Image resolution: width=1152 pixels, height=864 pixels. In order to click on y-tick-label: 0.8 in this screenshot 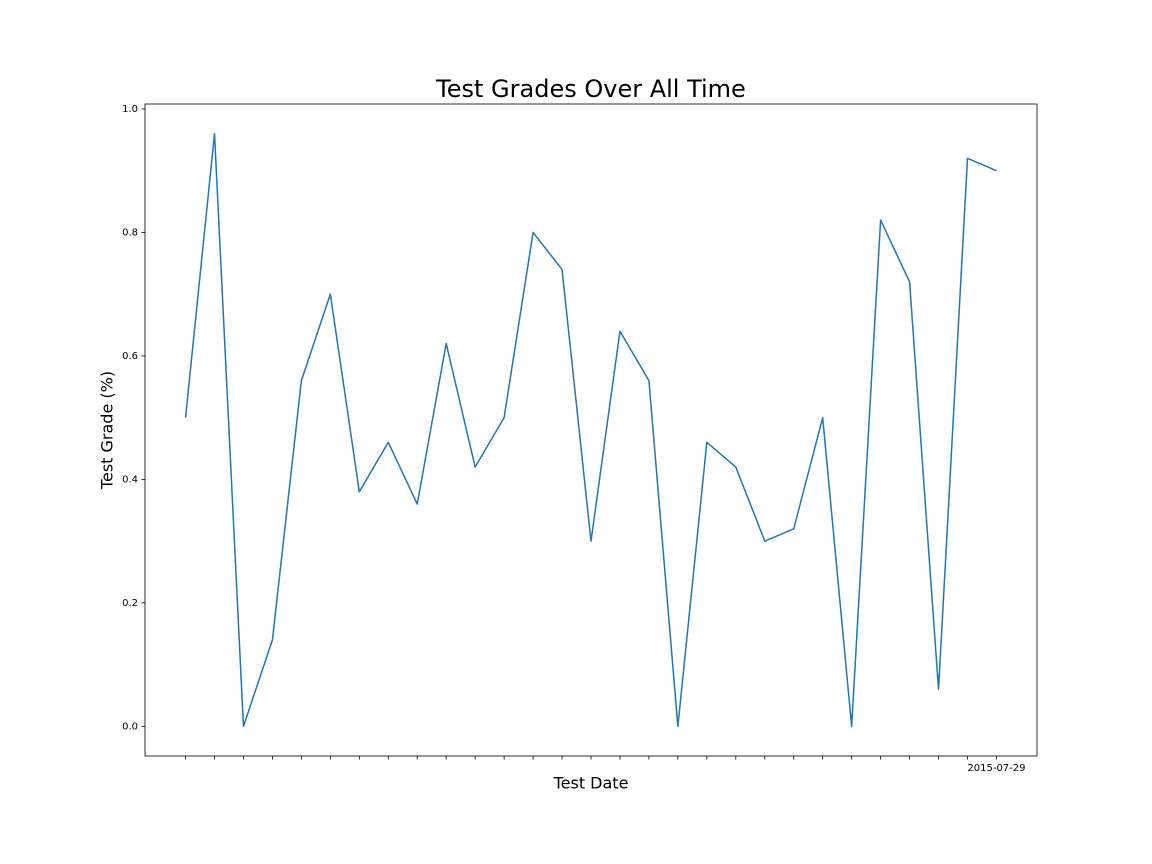, I will do `click(130, 232)`.